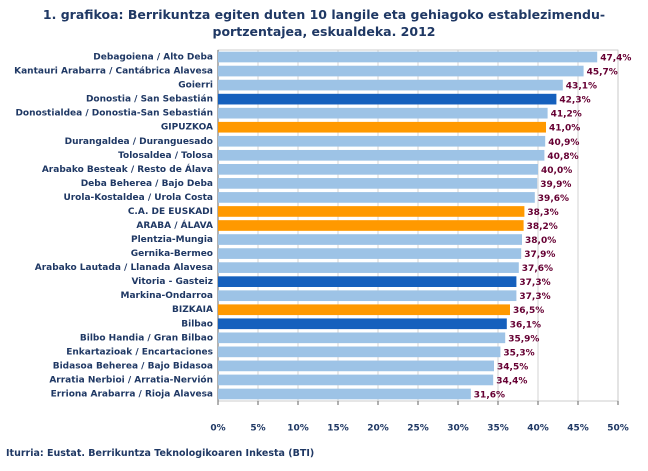 The image size is (648, 471). Describe the element at coordinates (518, 353) in the screenshot. I see `value-label: 35,3%` at that location.